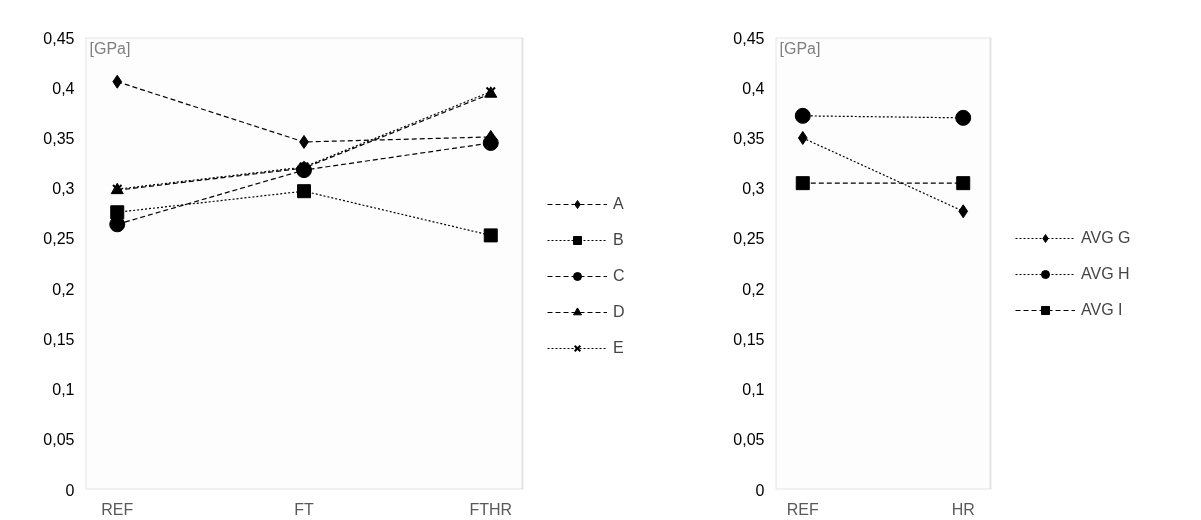  I want to click on legend-label: E, so click(619, 348).